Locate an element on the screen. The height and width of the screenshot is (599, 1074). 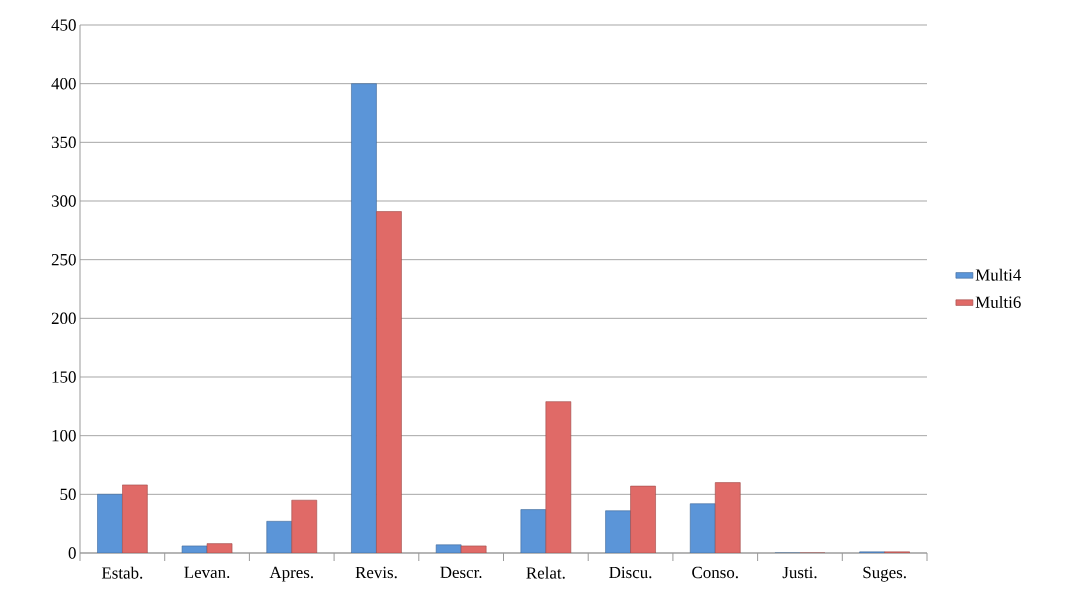
y-tick-label: 200 is located at coordinates (63, 318).